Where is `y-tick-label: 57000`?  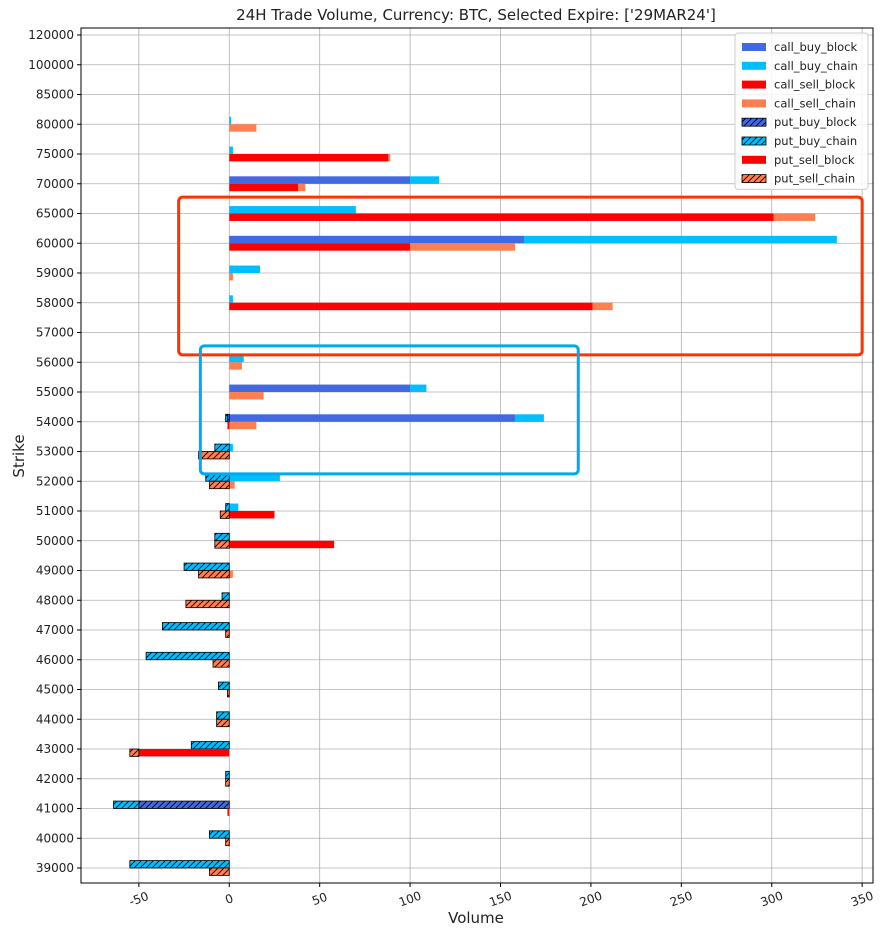
y-tick-label: 57000 is located at coordinates (55, 333).